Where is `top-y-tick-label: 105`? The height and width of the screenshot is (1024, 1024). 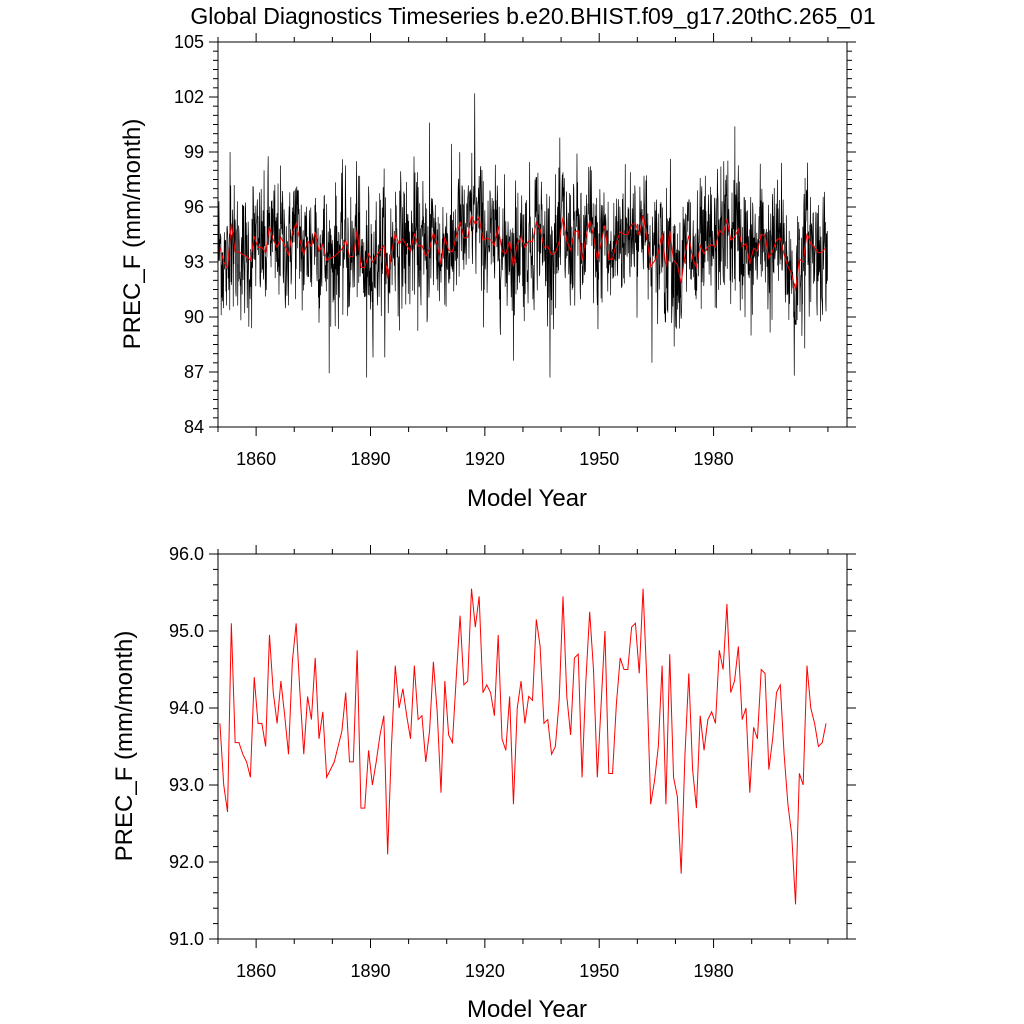 top-y-tick-label: 105 is located at coordinates (189, 42).